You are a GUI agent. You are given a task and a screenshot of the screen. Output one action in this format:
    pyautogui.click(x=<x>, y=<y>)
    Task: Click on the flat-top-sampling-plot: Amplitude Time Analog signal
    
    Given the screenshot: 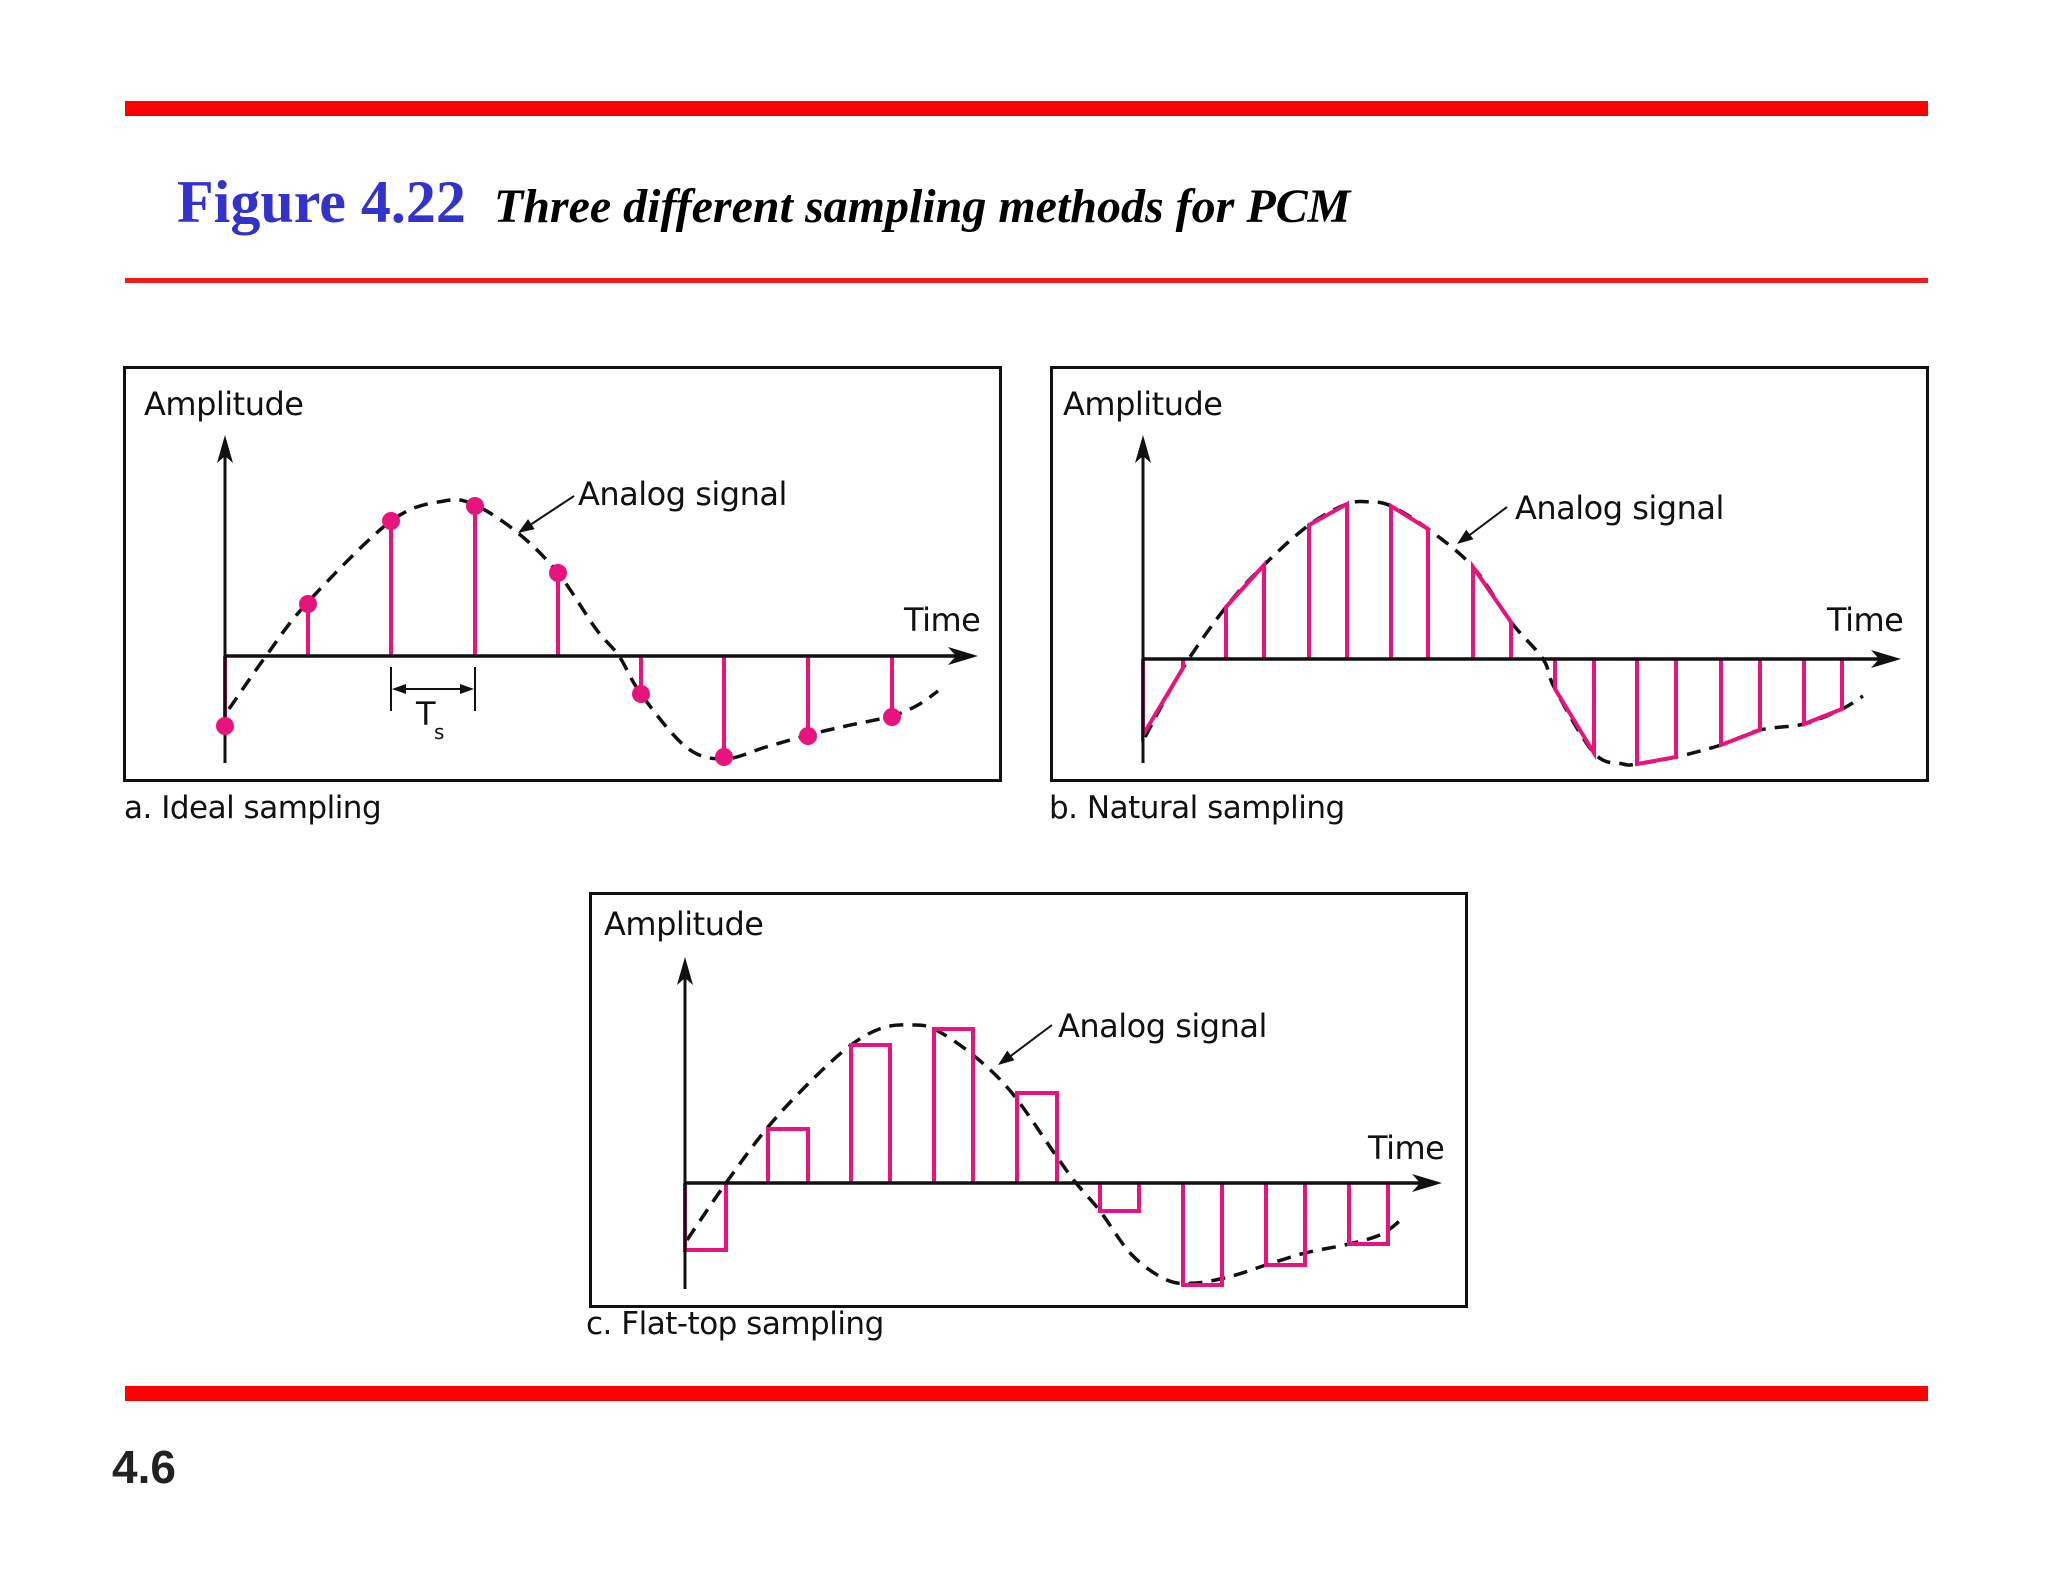 What is the action you would take?
    pyautogui.click(x=1024, y=1097)
    